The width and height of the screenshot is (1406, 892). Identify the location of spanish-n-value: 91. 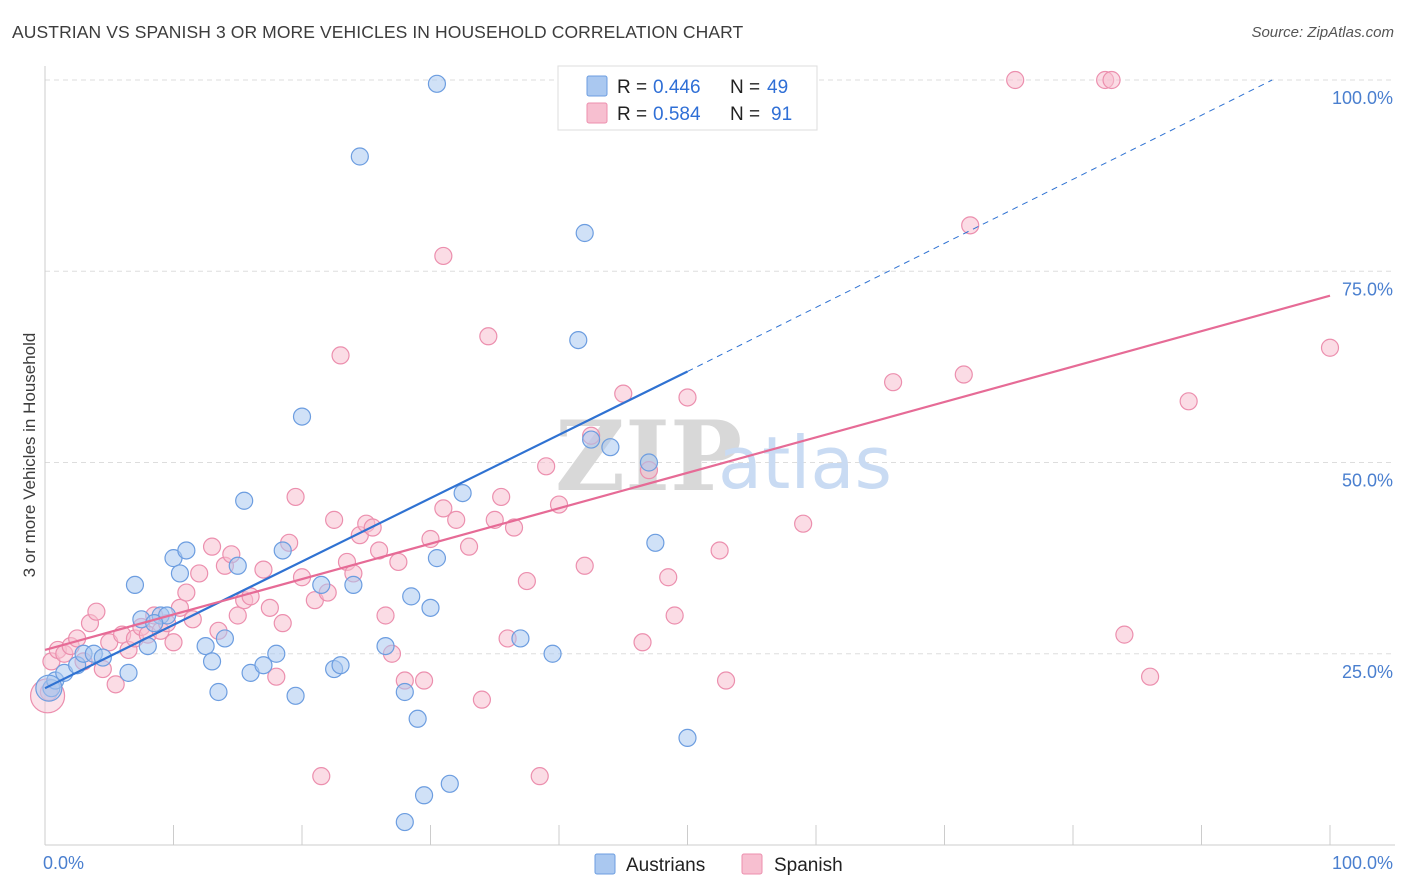
(781, 114).